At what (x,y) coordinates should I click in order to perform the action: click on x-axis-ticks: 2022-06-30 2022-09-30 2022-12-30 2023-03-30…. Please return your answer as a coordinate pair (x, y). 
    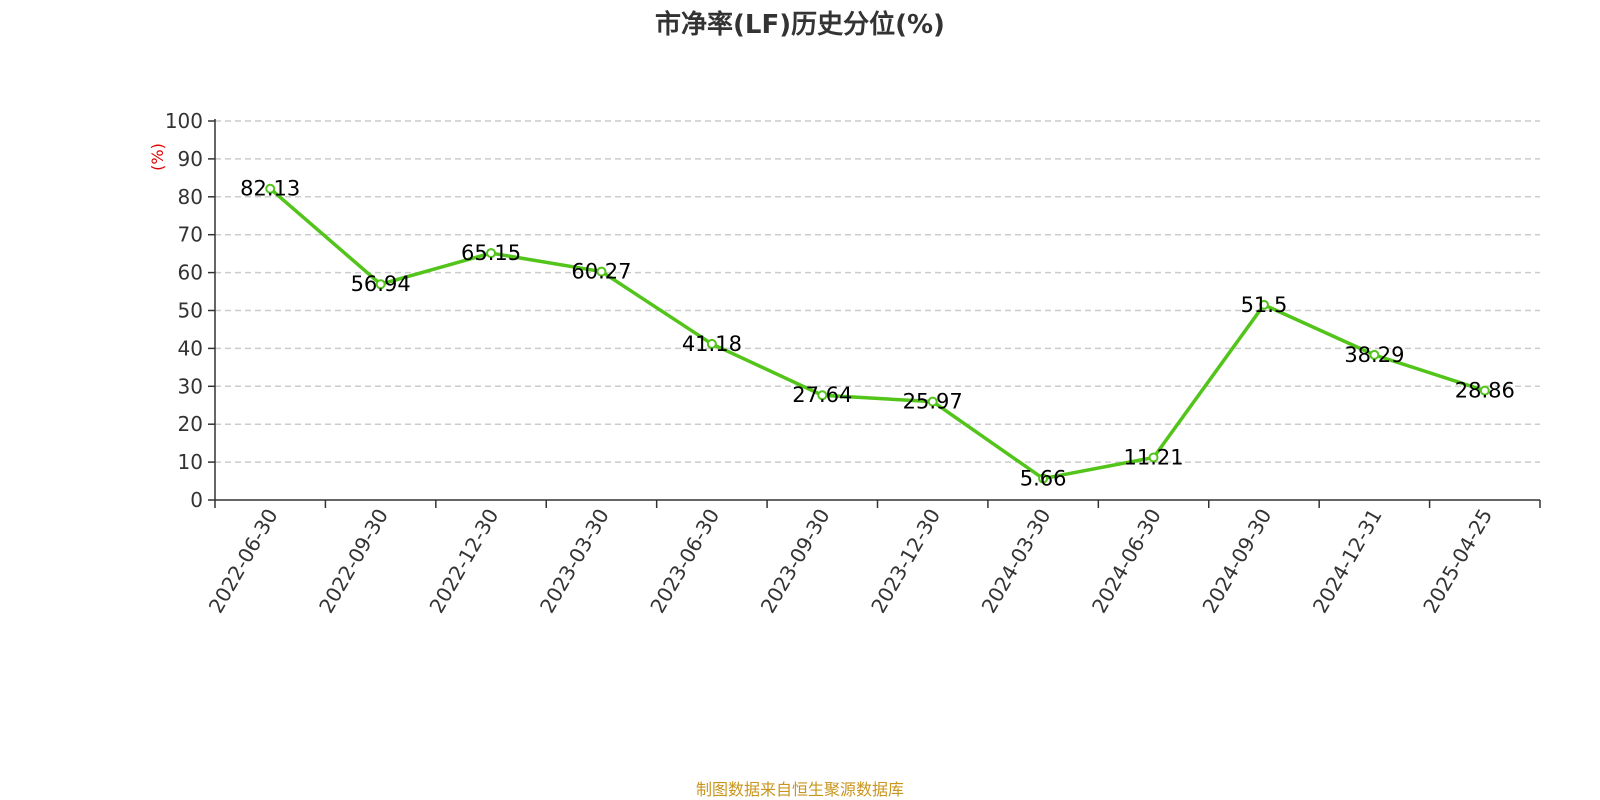
    Looking at the image, I should click on (872, 559).